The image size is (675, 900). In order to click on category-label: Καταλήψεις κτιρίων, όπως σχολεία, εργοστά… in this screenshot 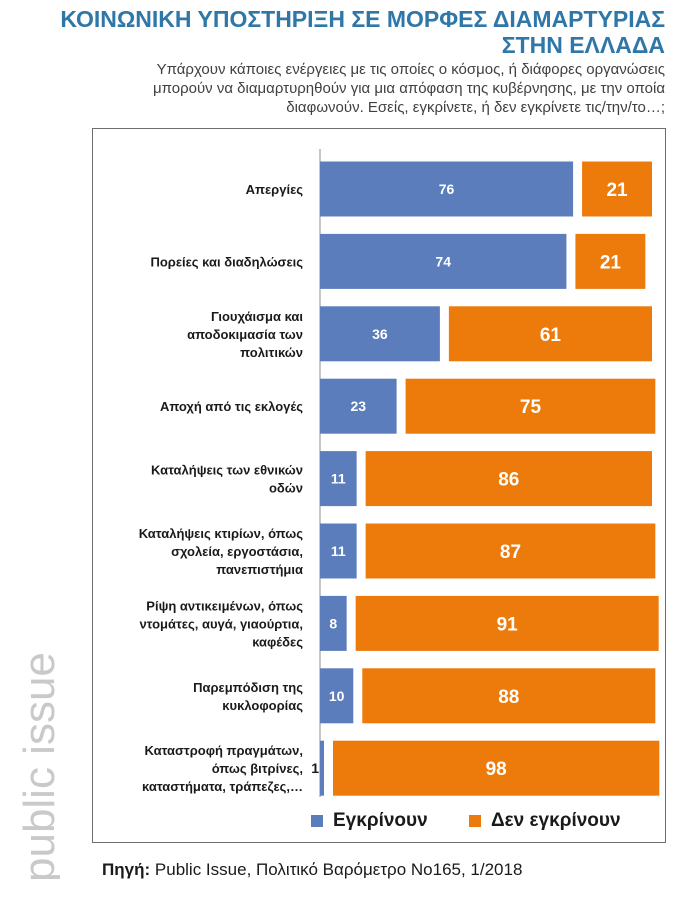, I will do `click(221, 551)`.